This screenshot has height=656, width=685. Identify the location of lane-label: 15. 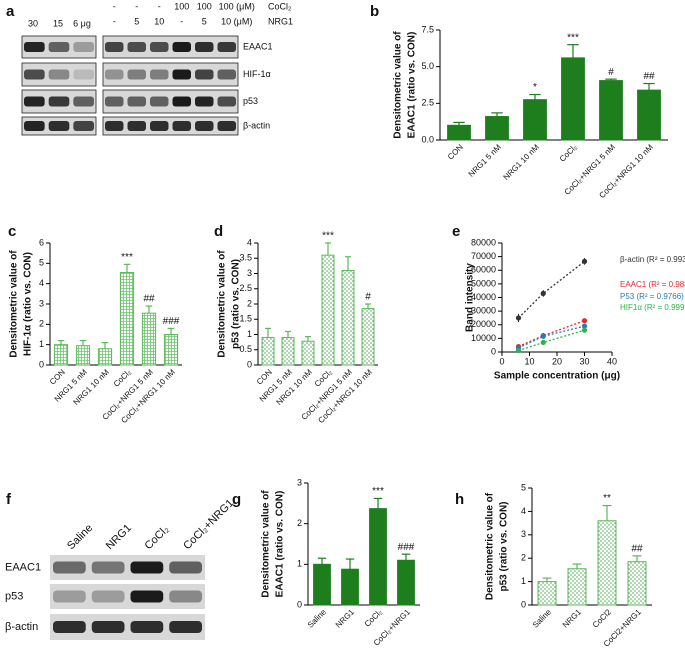
(58, 23).